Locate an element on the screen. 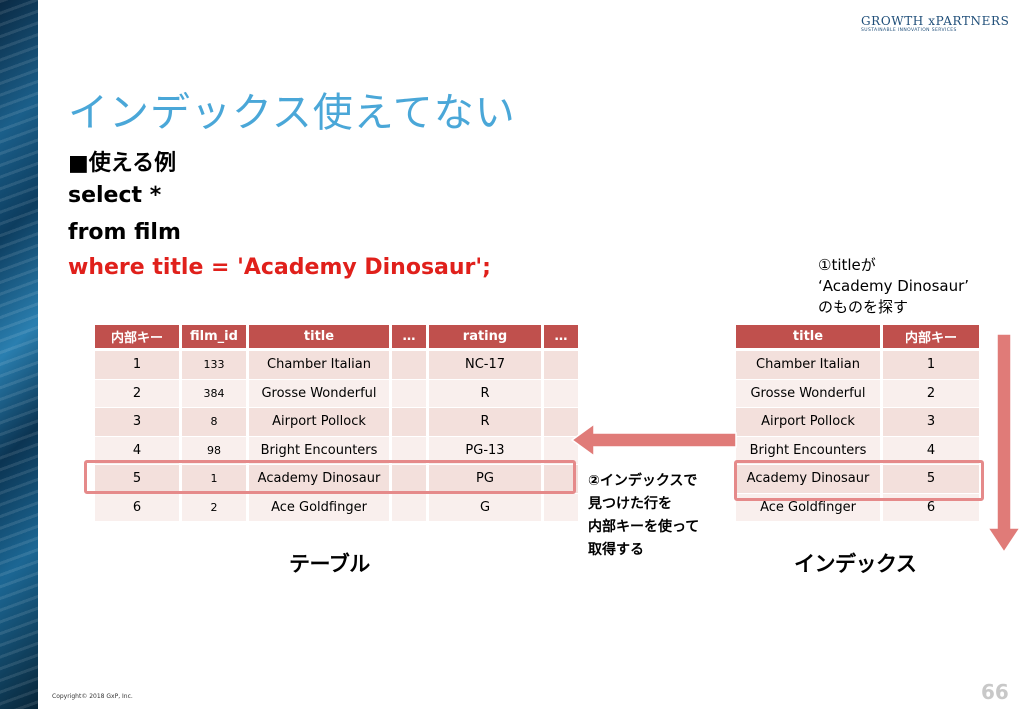  index-row-highlight-box is located at coordinates (859, 480).